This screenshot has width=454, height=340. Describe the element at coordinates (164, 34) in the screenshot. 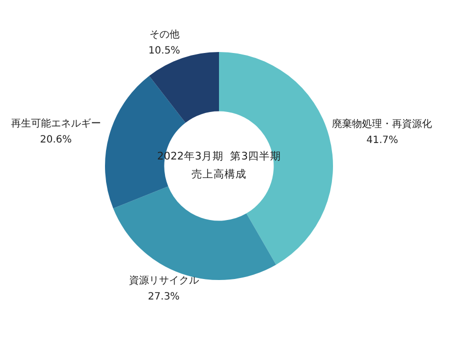

I see `slice-label: その他` at that location.